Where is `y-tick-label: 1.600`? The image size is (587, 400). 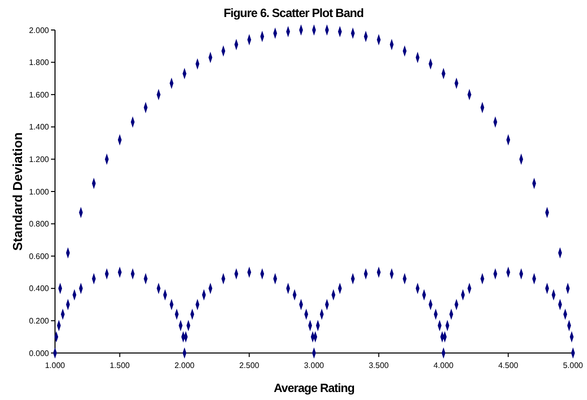 y-tick-label: 1.600 is located at coordinates (39, 95).